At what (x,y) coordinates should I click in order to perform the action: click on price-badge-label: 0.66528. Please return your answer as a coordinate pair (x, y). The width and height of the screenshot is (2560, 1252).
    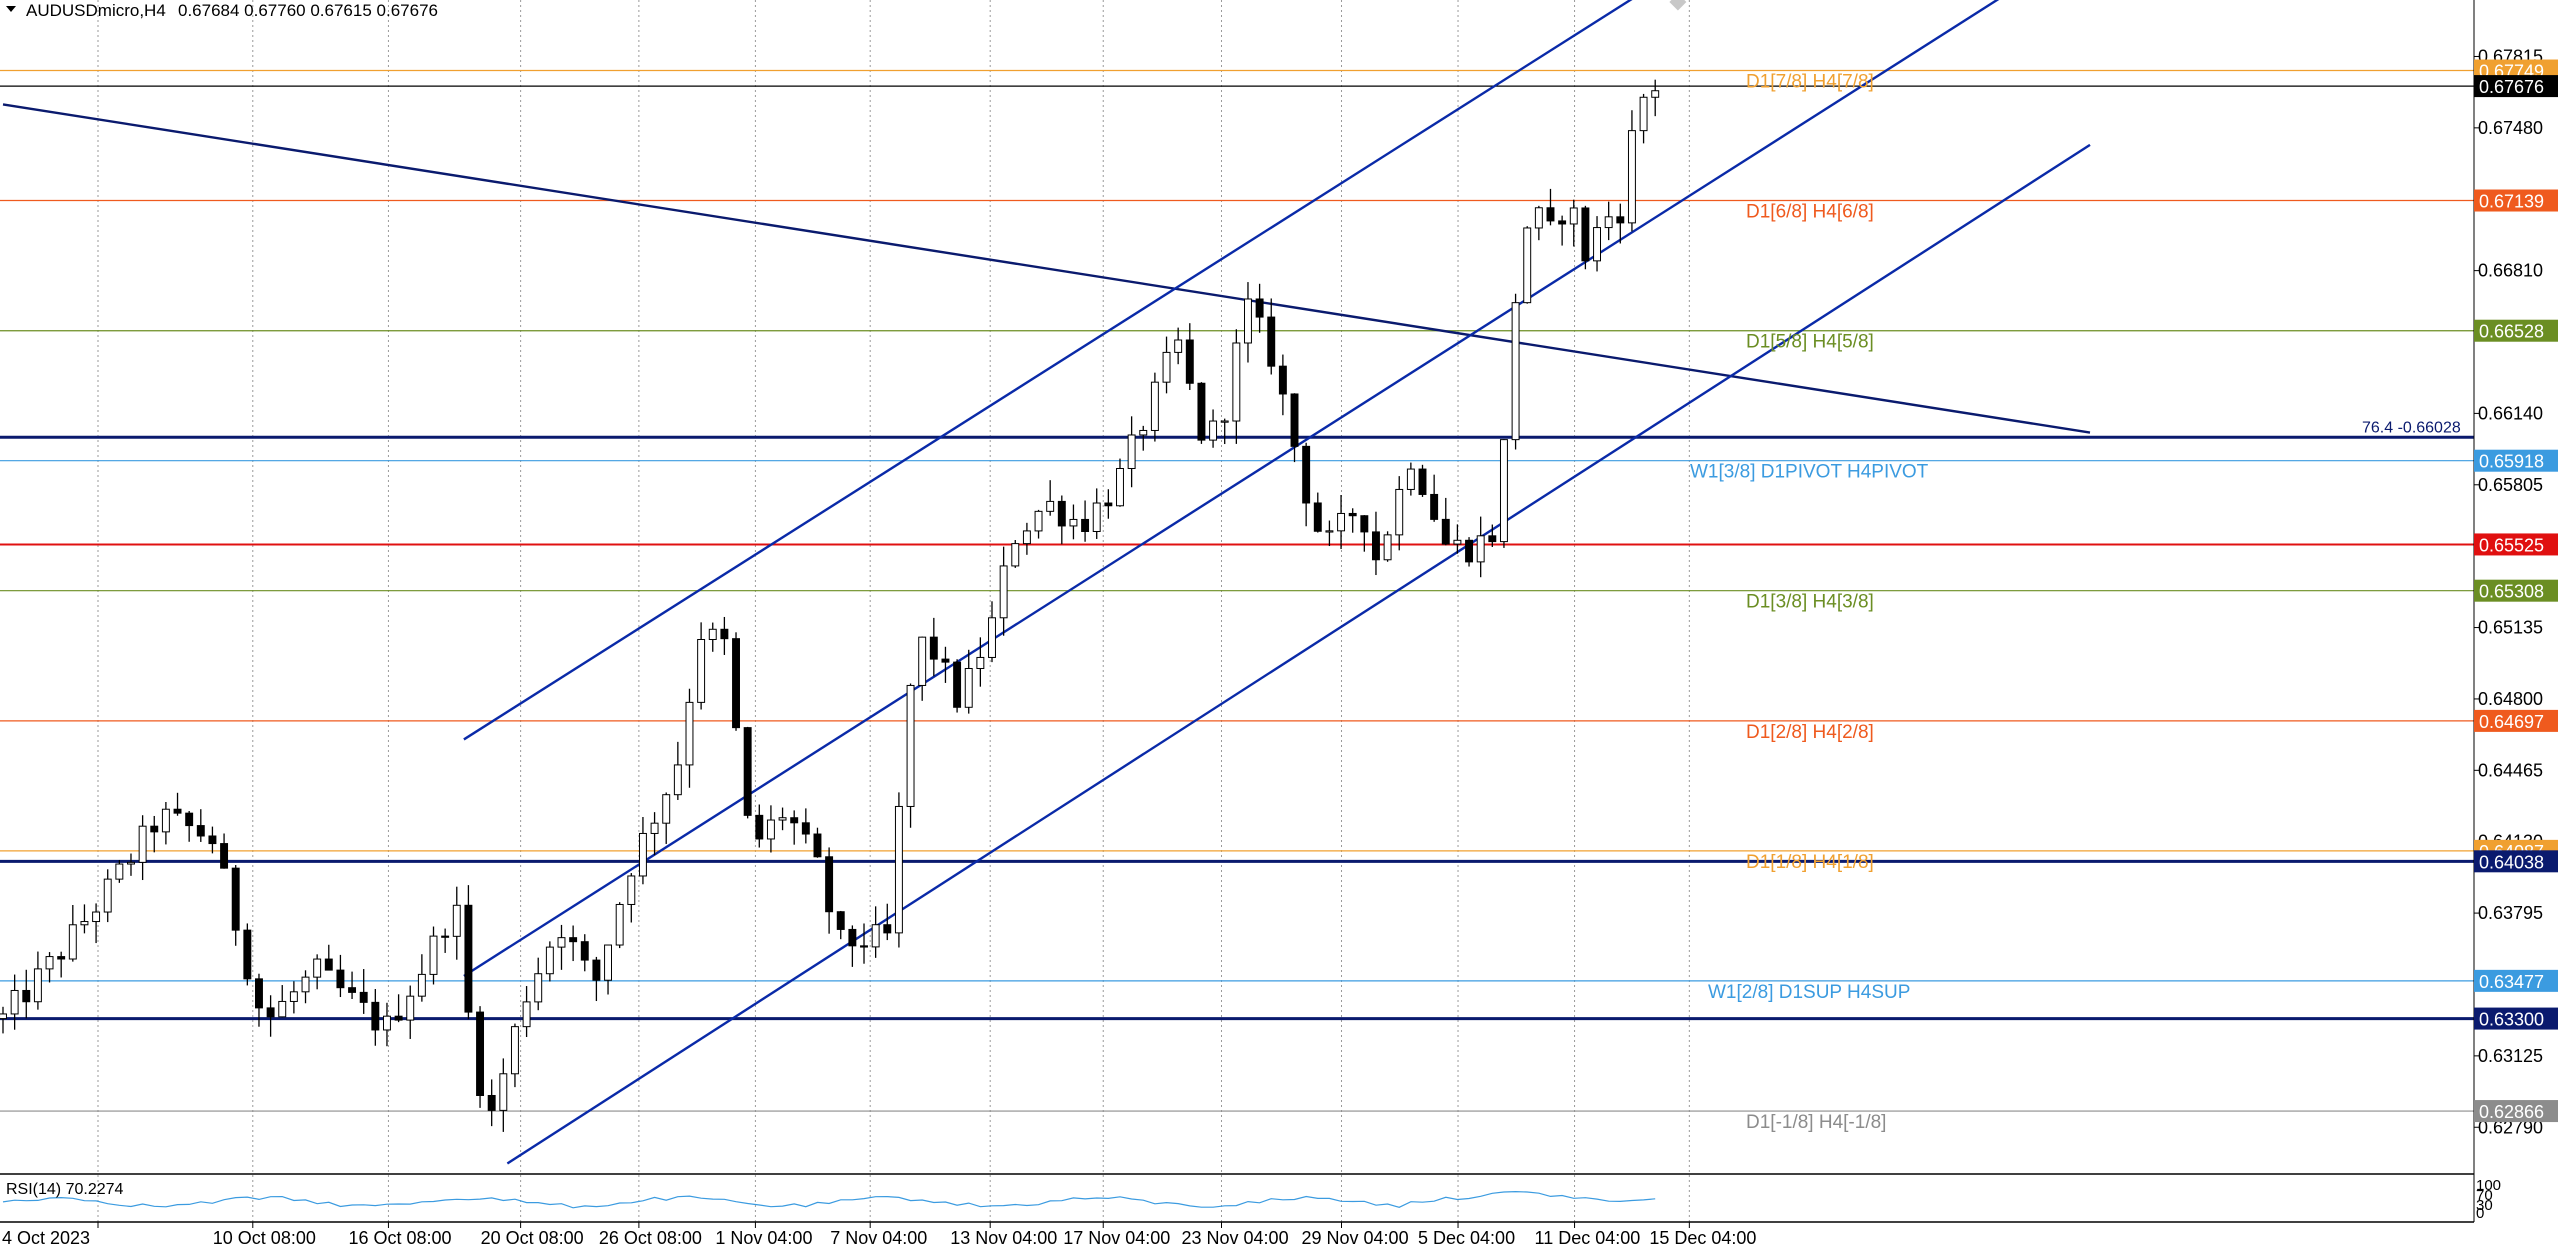
    Looking at the image, I should click on (2511, 332).